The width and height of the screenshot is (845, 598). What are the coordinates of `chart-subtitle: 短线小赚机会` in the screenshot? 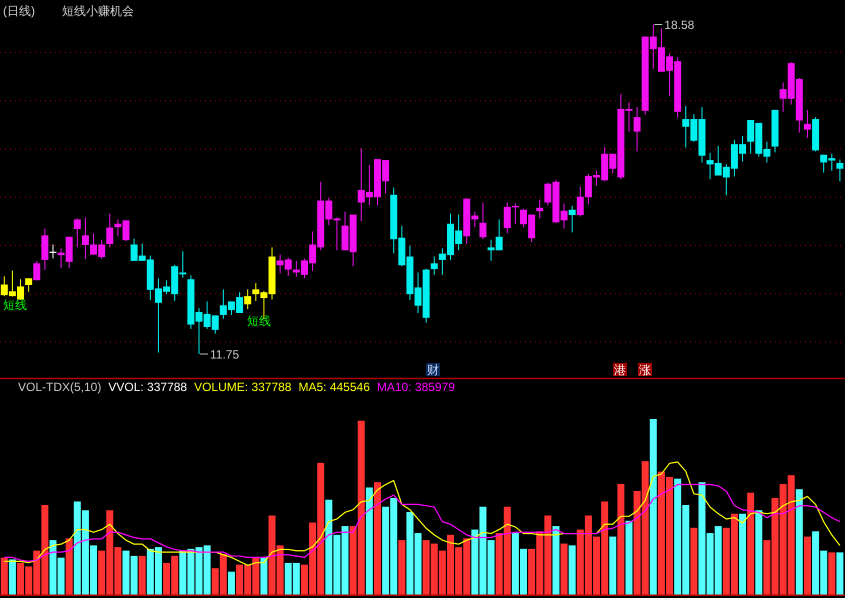 It's located at (98, 11).